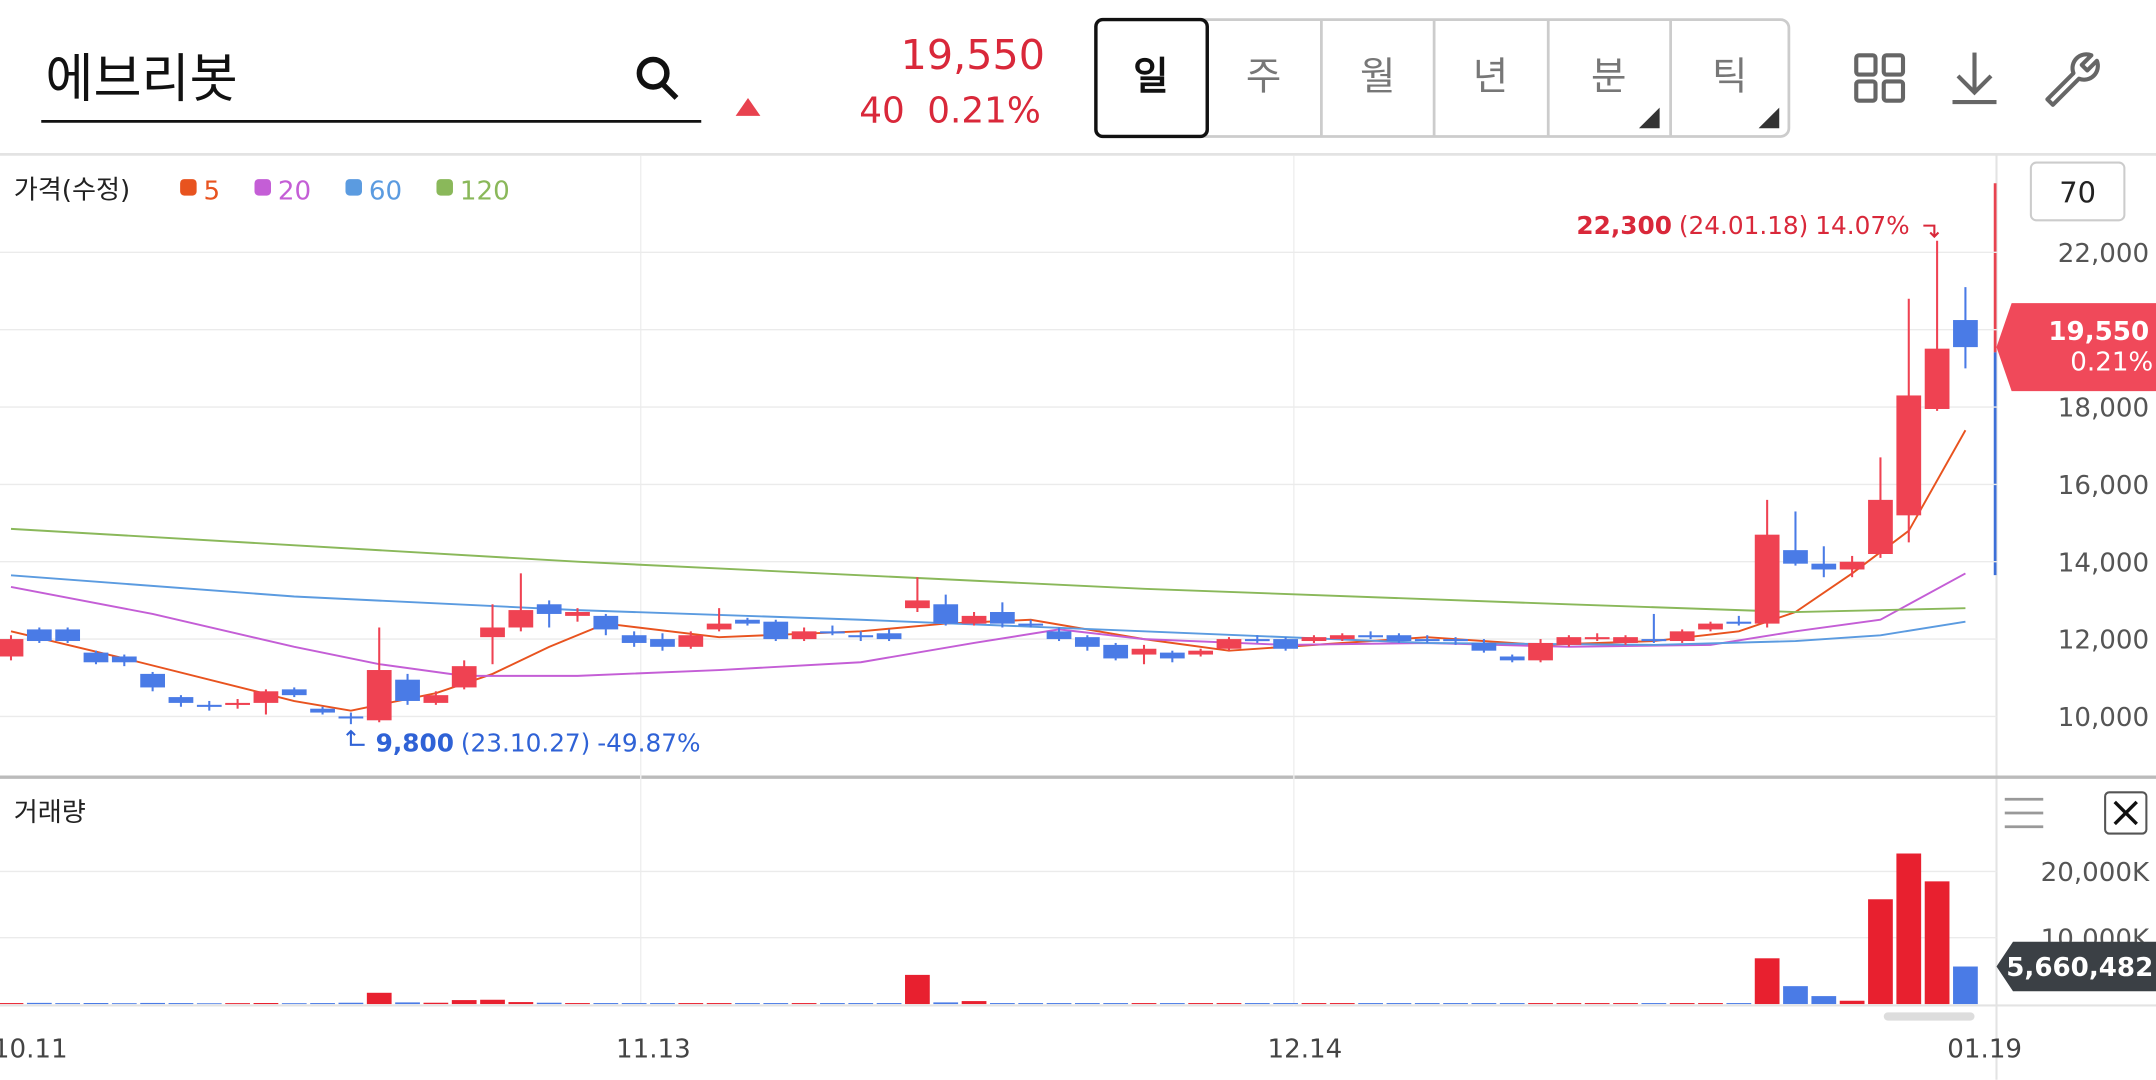 This screenshot has width=2156, height=1080. What do you see at coordinates (1984, 1050) in the screenshot?
I see `x-tick-label: 01.19` at bounding box center [1984, 1050].